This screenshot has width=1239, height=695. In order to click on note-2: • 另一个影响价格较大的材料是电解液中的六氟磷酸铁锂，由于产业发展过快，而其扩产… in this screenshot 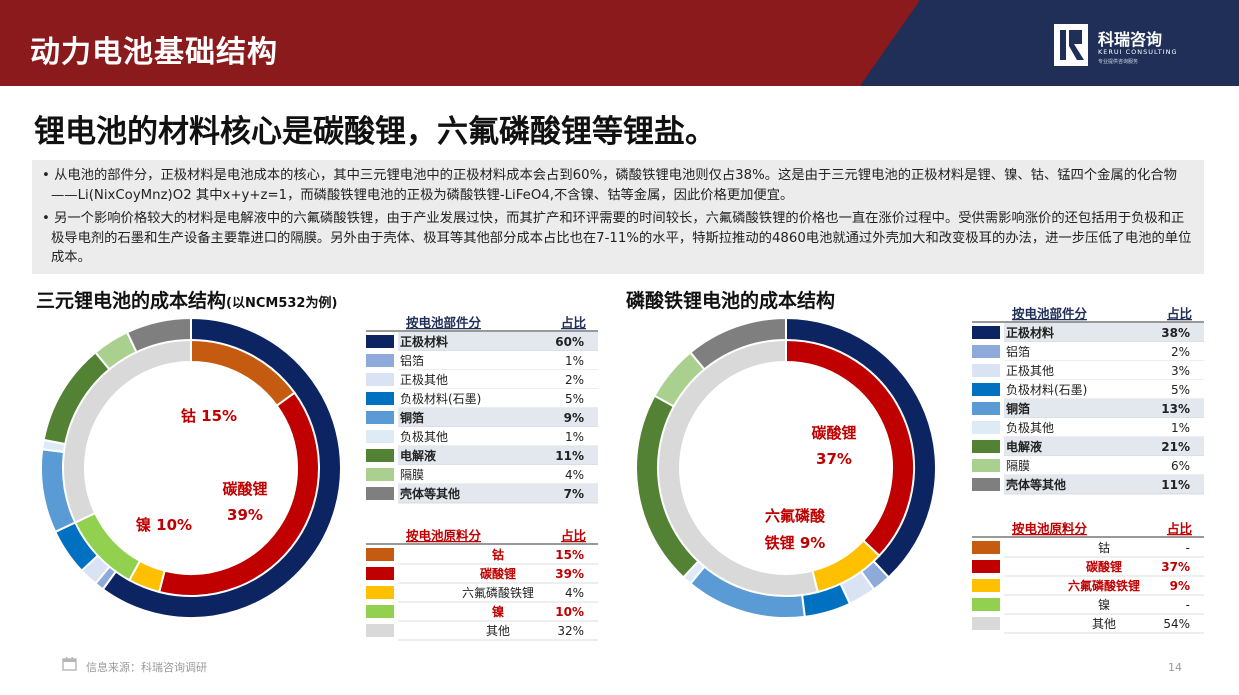, I will do `click(617, 238)`.